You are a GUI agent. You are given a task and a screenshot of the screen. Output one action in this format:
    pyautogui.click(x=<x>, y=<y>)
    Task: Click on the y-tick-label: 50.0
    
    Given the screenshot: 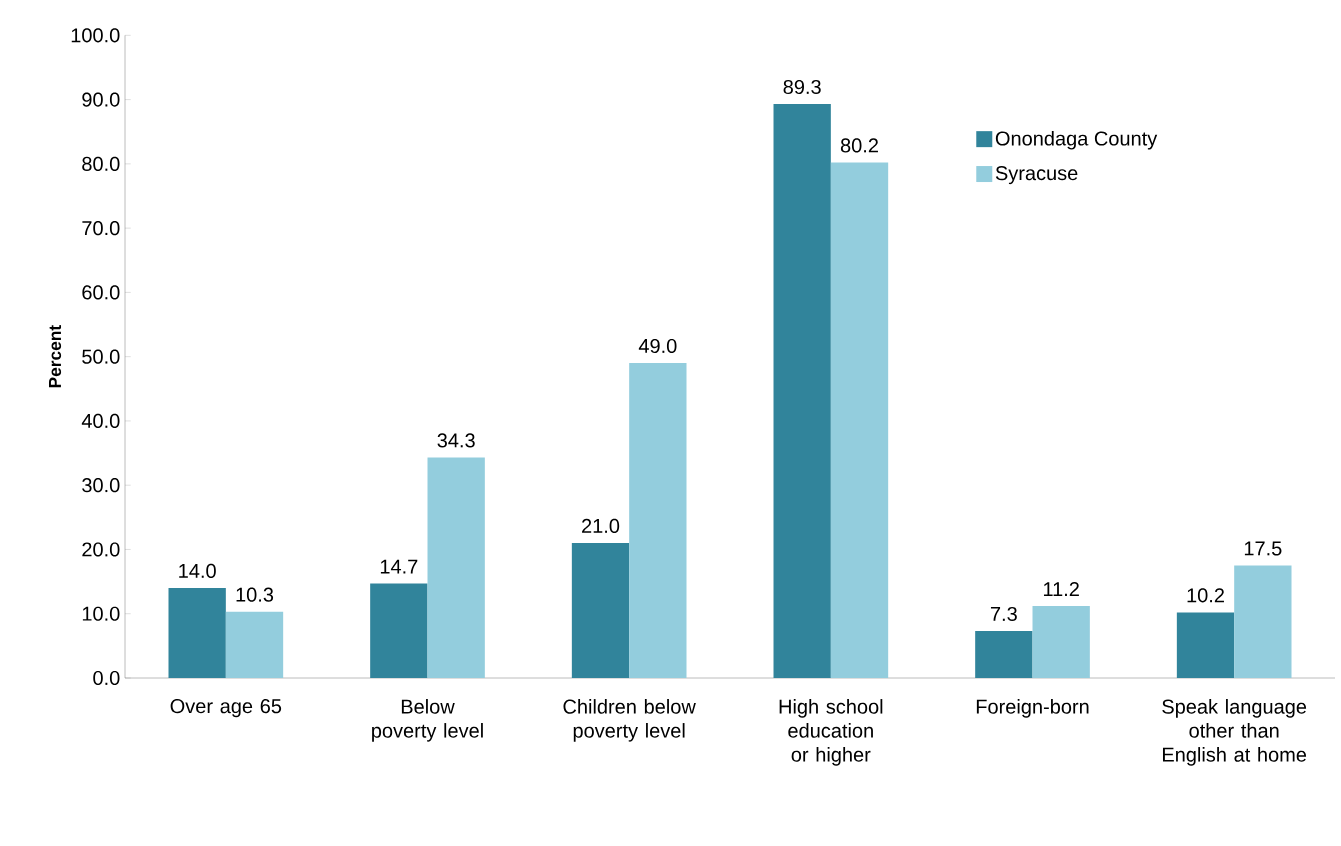 What is the action you would take?
    pyautogui.click(x=101, y=356)
    